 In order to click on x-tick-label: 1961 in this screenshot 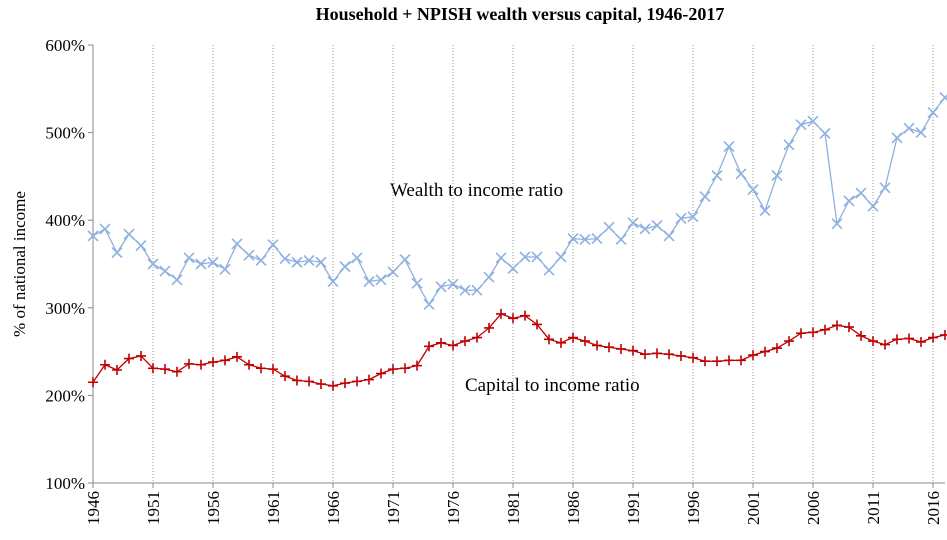, I will do `click(273, 508)`.